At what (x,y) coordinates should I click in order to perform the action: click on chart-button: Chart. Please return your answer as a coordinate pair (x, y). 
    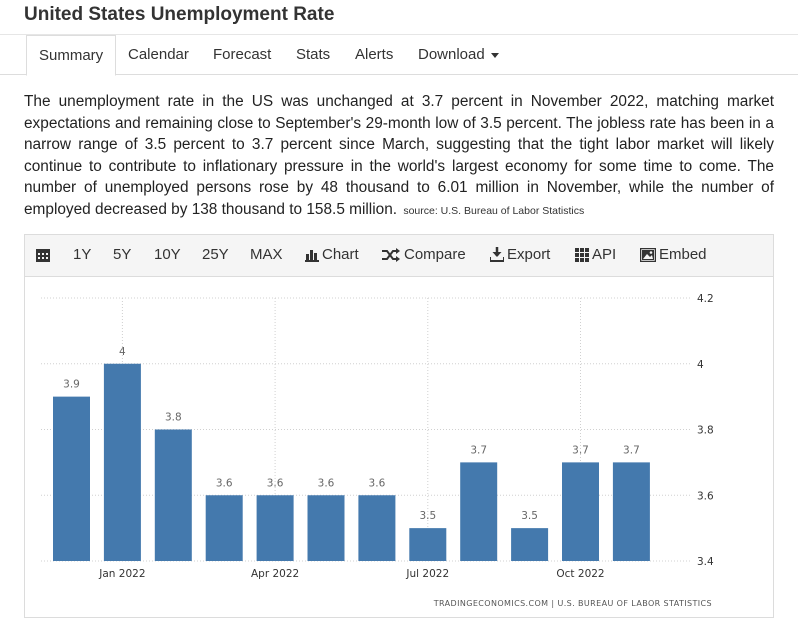
    Looking at the image, I should click on (332, 254).